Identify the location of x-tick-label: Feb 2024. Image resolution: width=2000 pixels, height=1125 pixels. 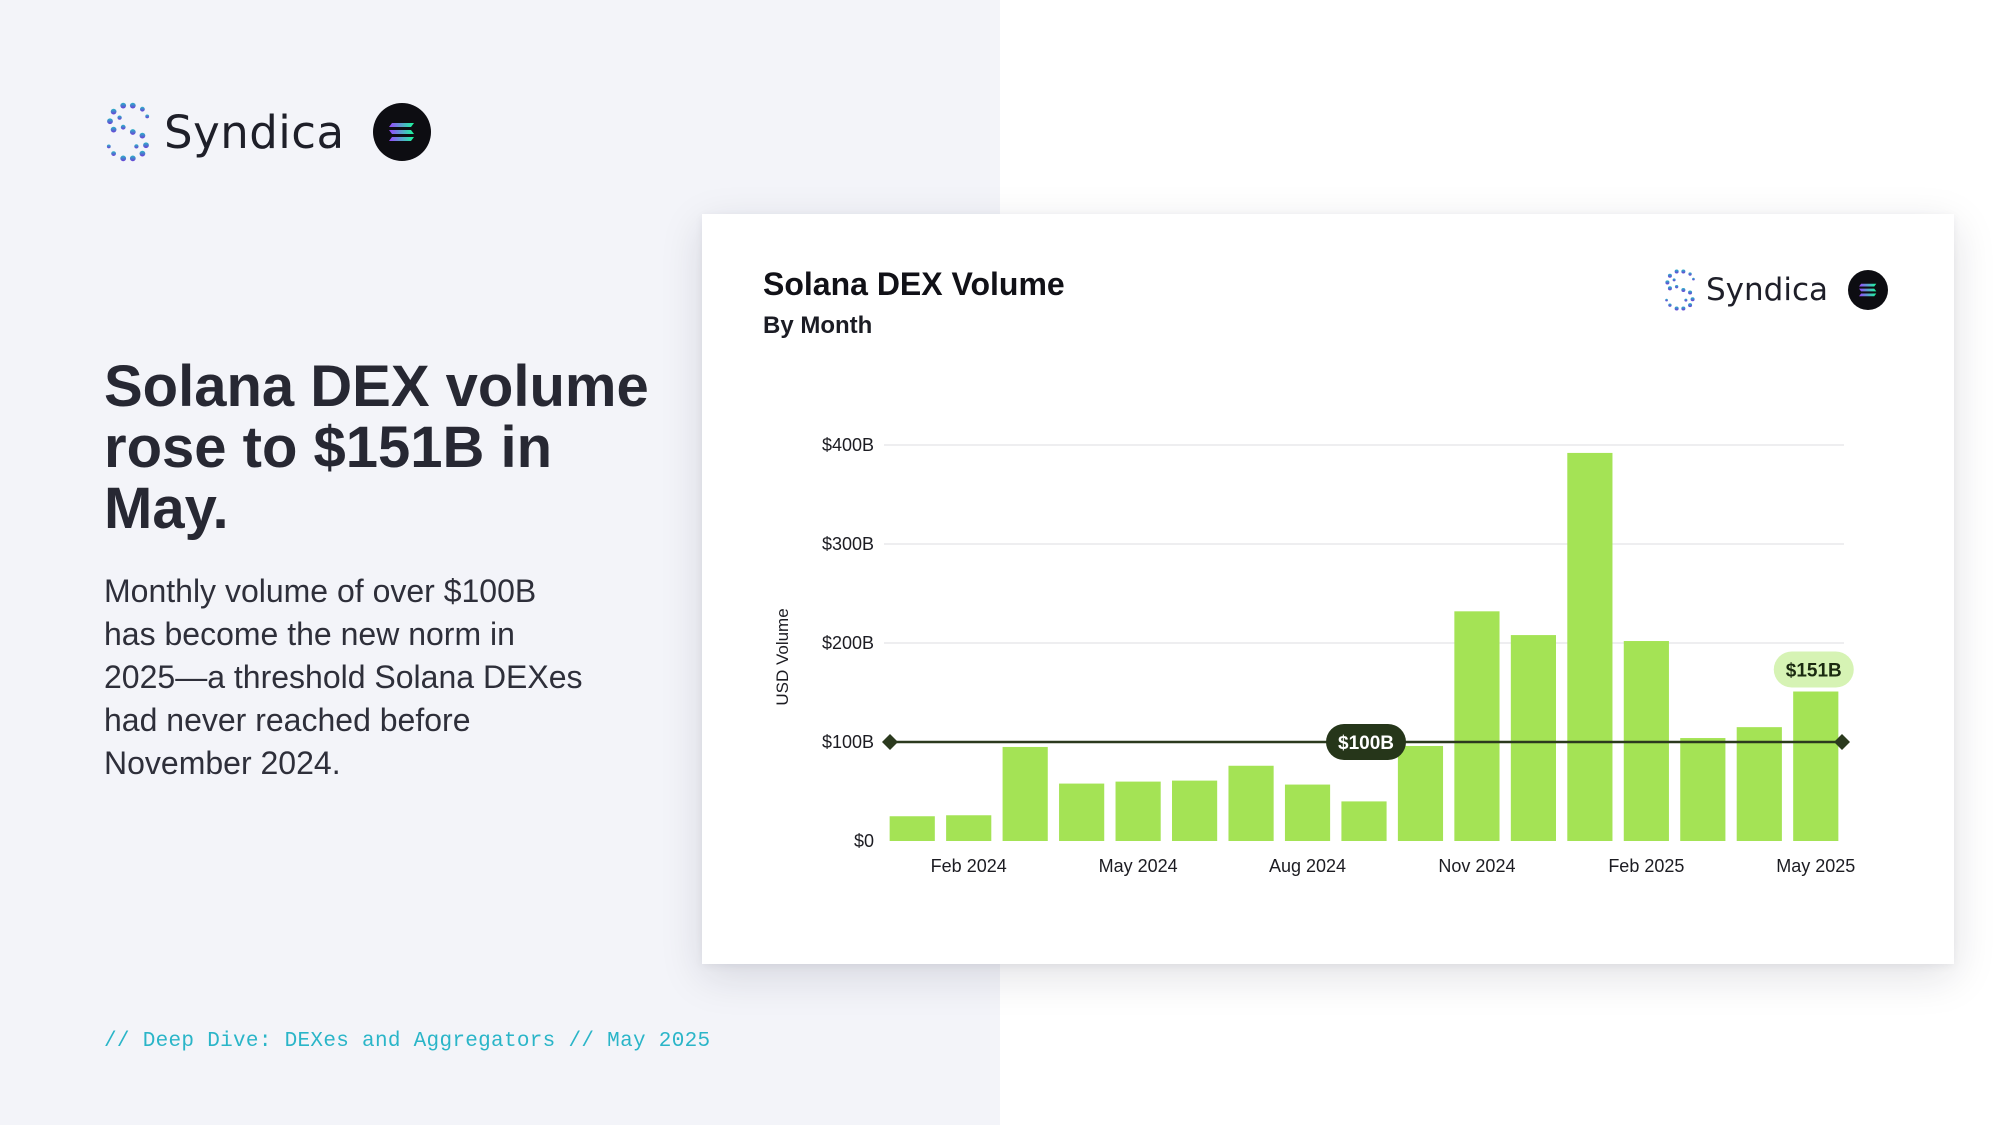
(969, 866).